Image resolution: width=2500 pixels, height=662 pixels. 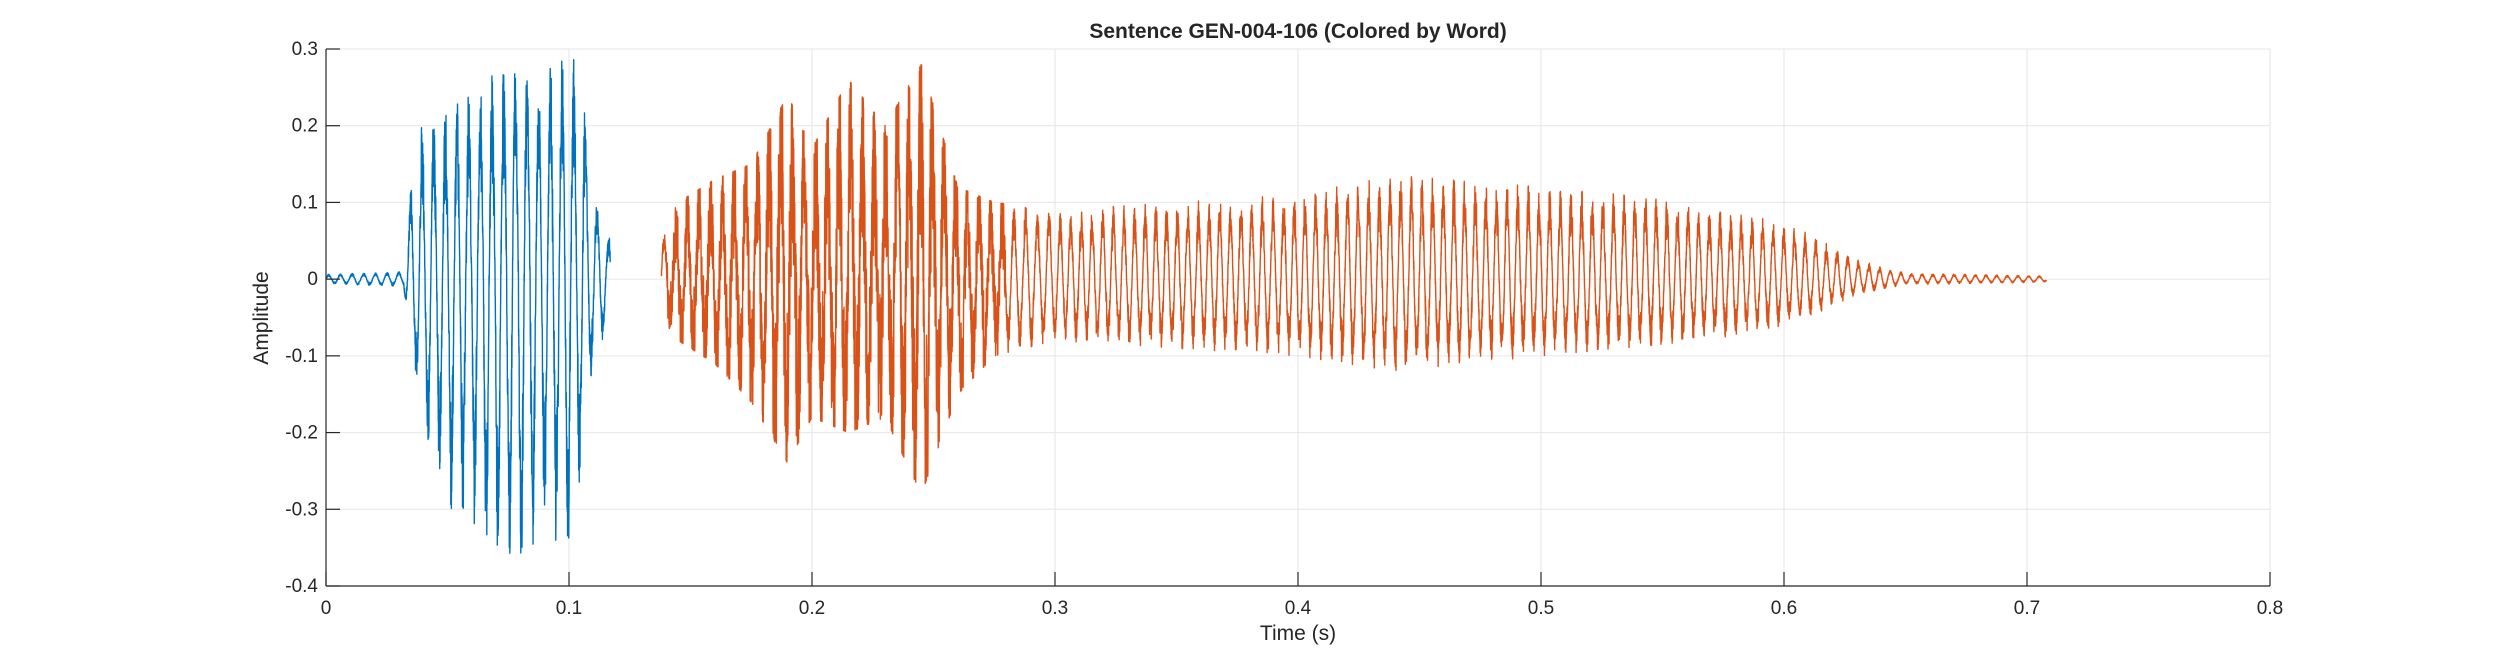 What do you see at coordinates (301, 356) in the screenshot?
I see `y-tick-label: -0.1` at bounding box center [301, 356].